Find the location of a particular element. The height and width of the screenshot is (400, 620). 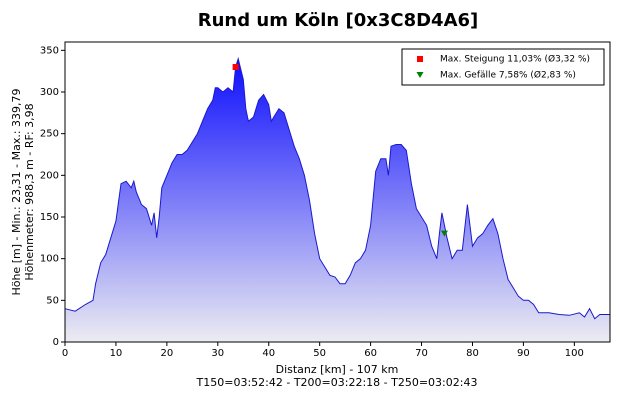

x-tick-label: 80 is located at coordinates (472, 353).